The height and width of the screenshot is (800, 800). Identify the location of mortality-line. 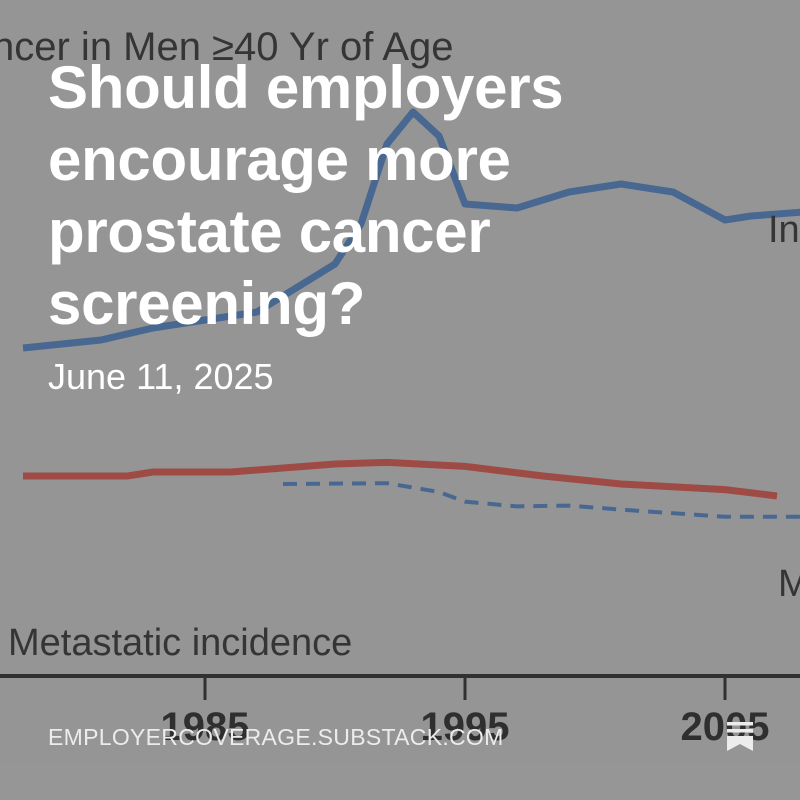
(400, 479).